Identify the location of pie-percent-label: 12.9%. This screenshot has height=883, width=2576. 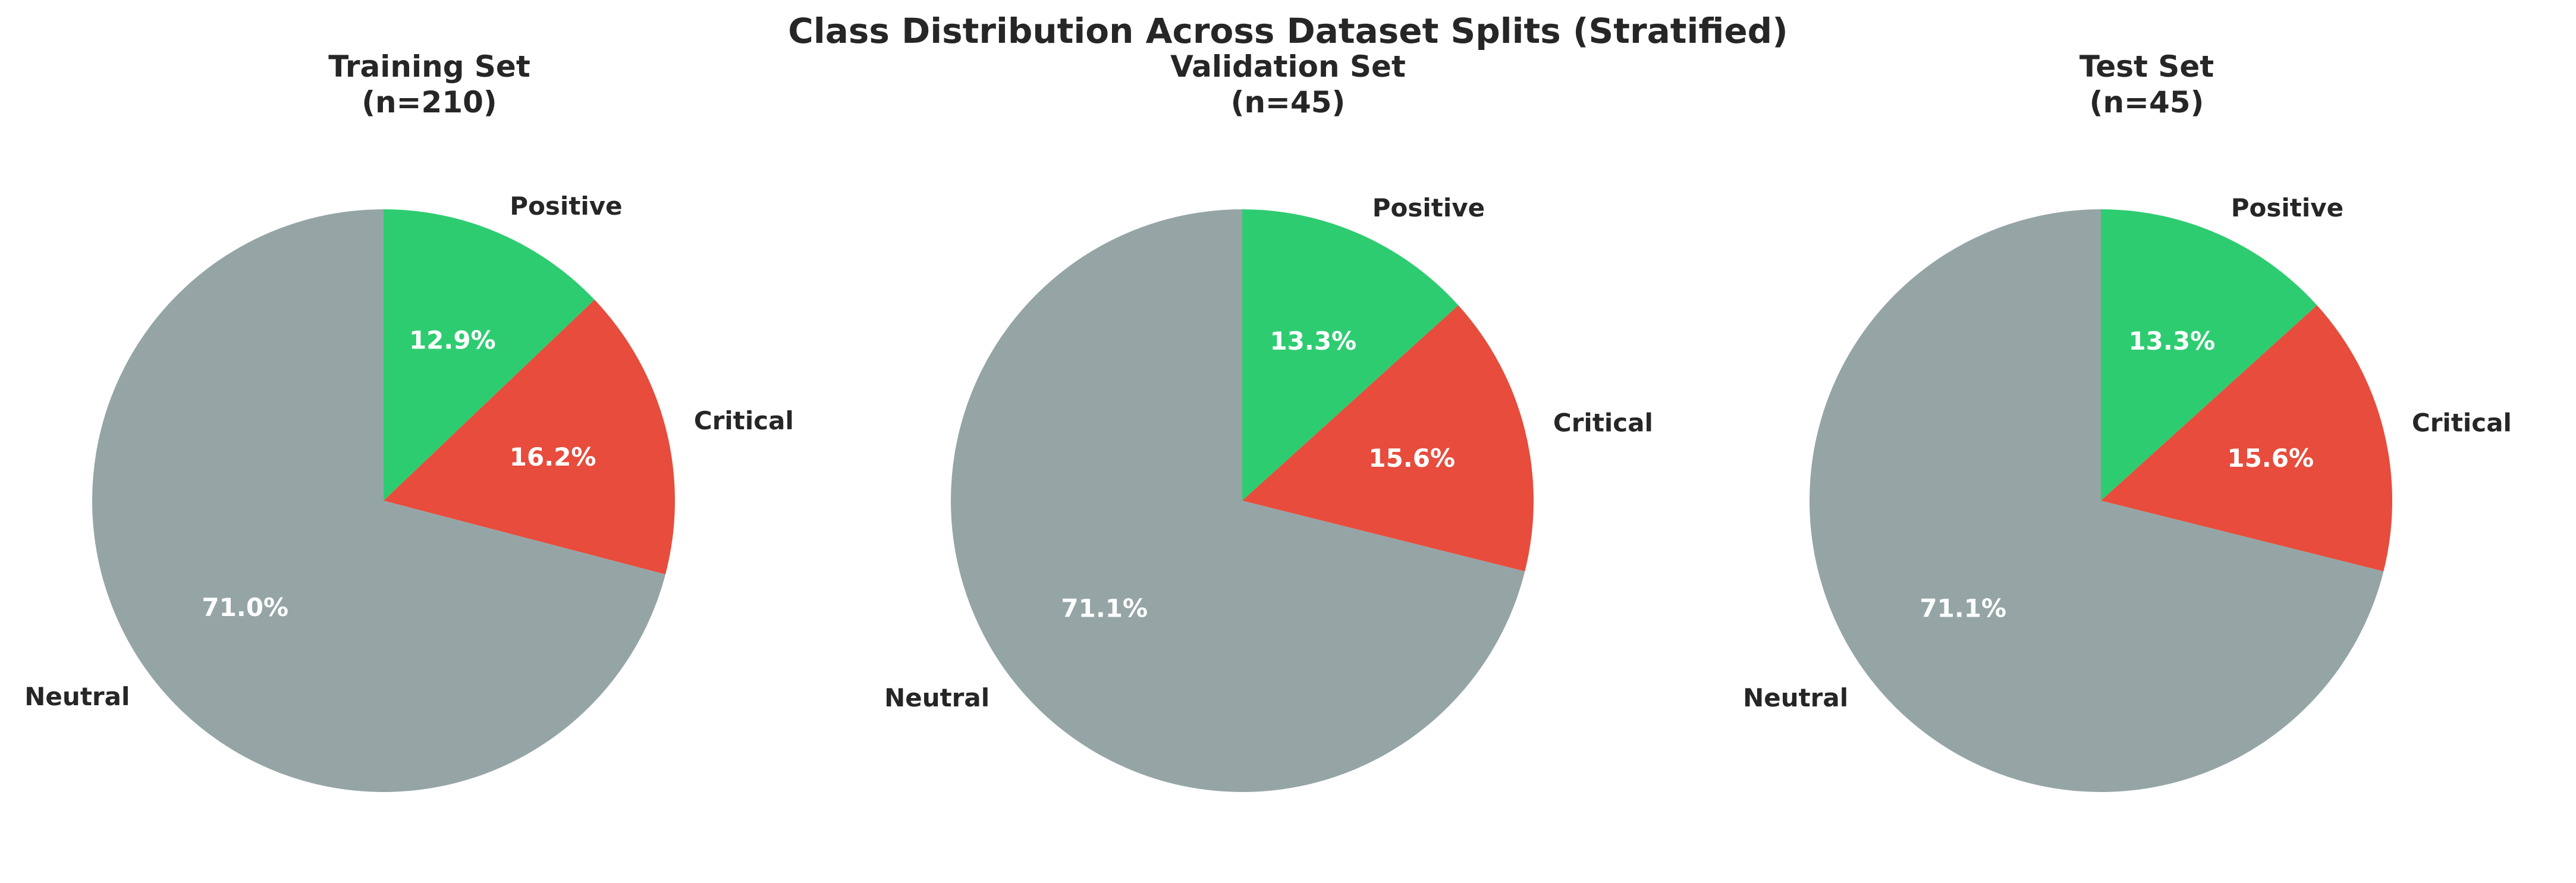
(452, 339).